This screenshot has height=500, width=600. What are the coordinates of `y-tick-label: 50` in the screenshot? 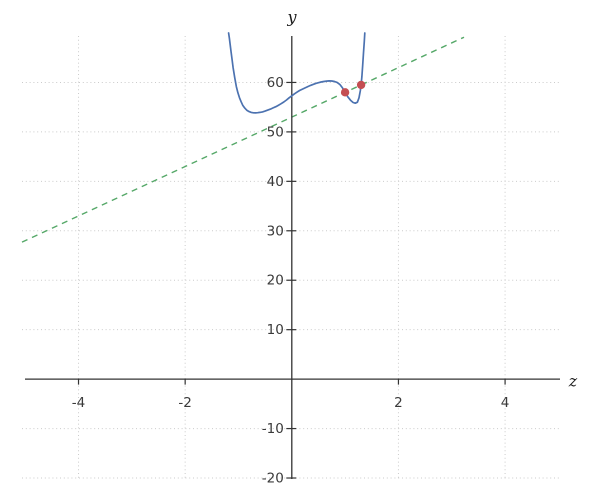 It's located at (275, 132).